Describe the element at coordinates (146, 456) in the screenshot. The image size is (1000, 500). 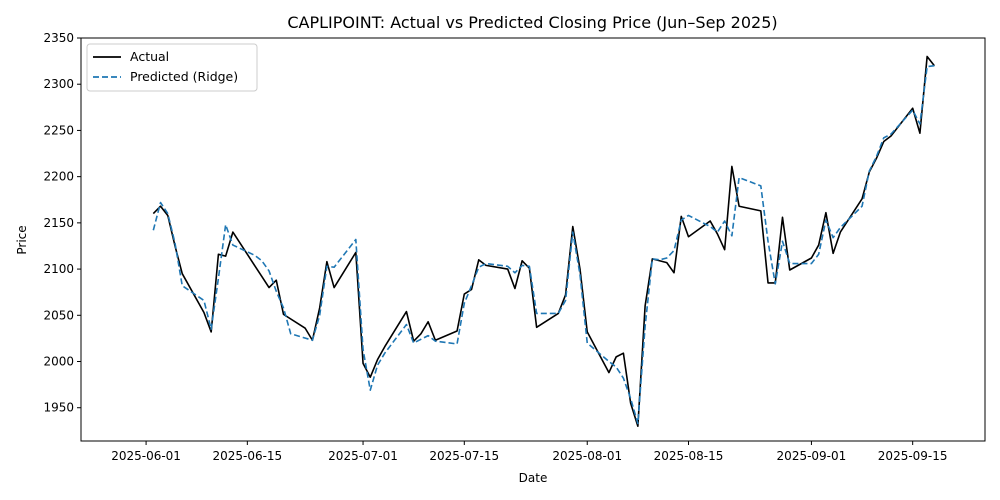
I see `x-tick-label: 2025-06-01` at that location.